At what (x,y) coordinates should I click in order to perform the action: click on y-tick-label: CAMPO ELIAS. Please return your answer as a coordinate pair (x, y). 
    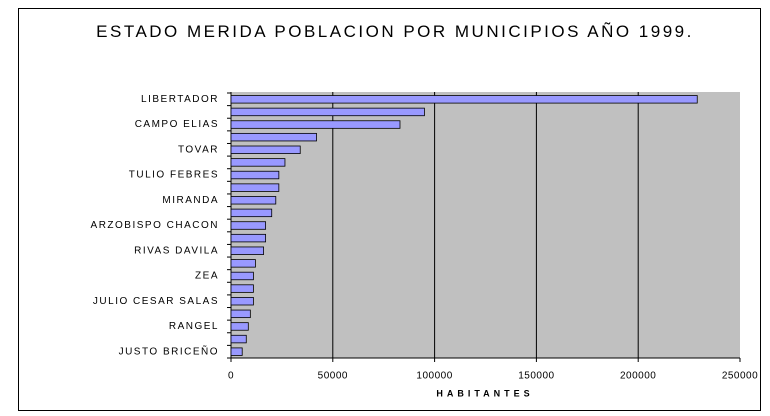
    Looking at the image, I should click on (177, 124).